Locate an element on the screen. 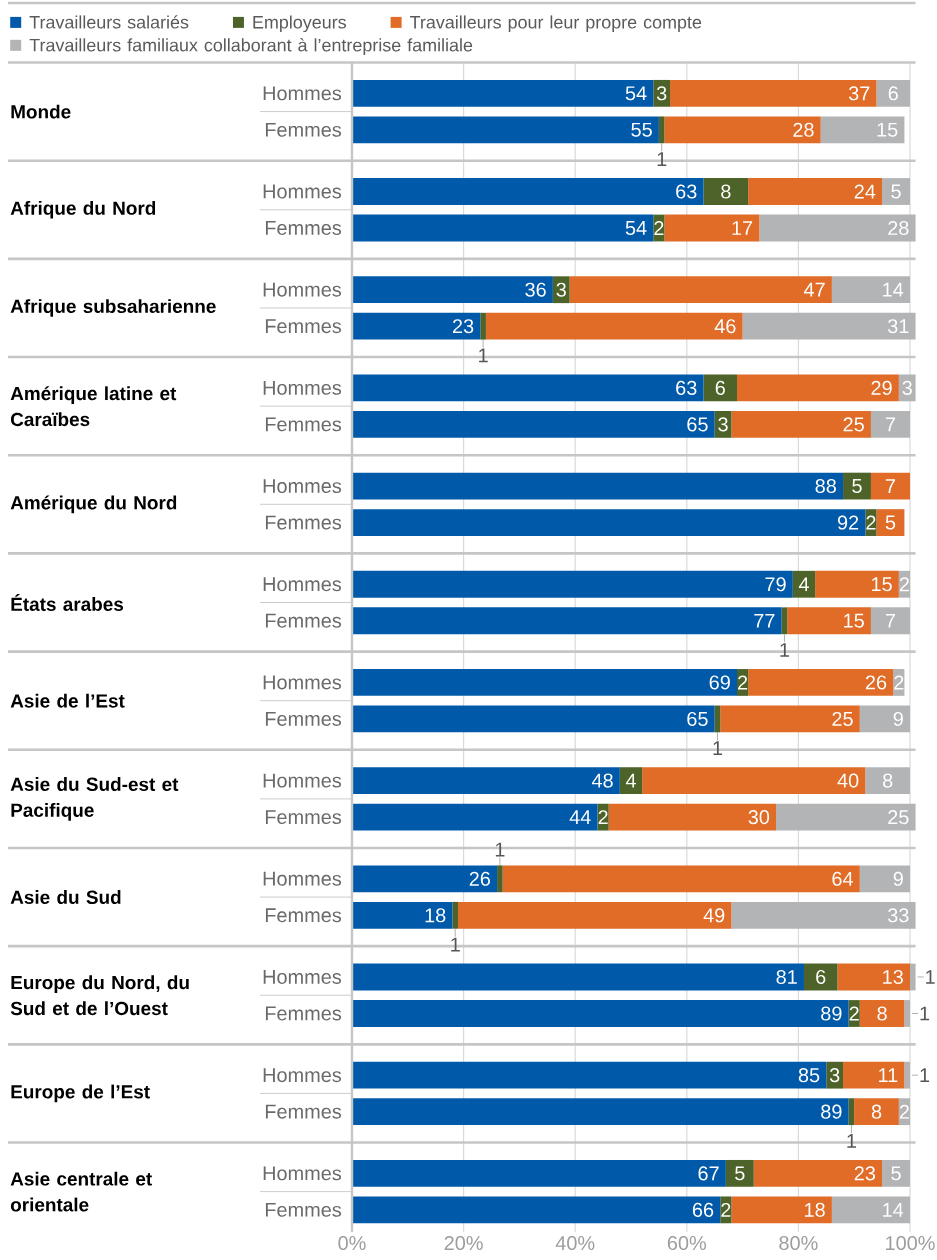 This screenshot has width=937, height=1260. x-tick-label: 60% is located at coordinates (687, 1243).